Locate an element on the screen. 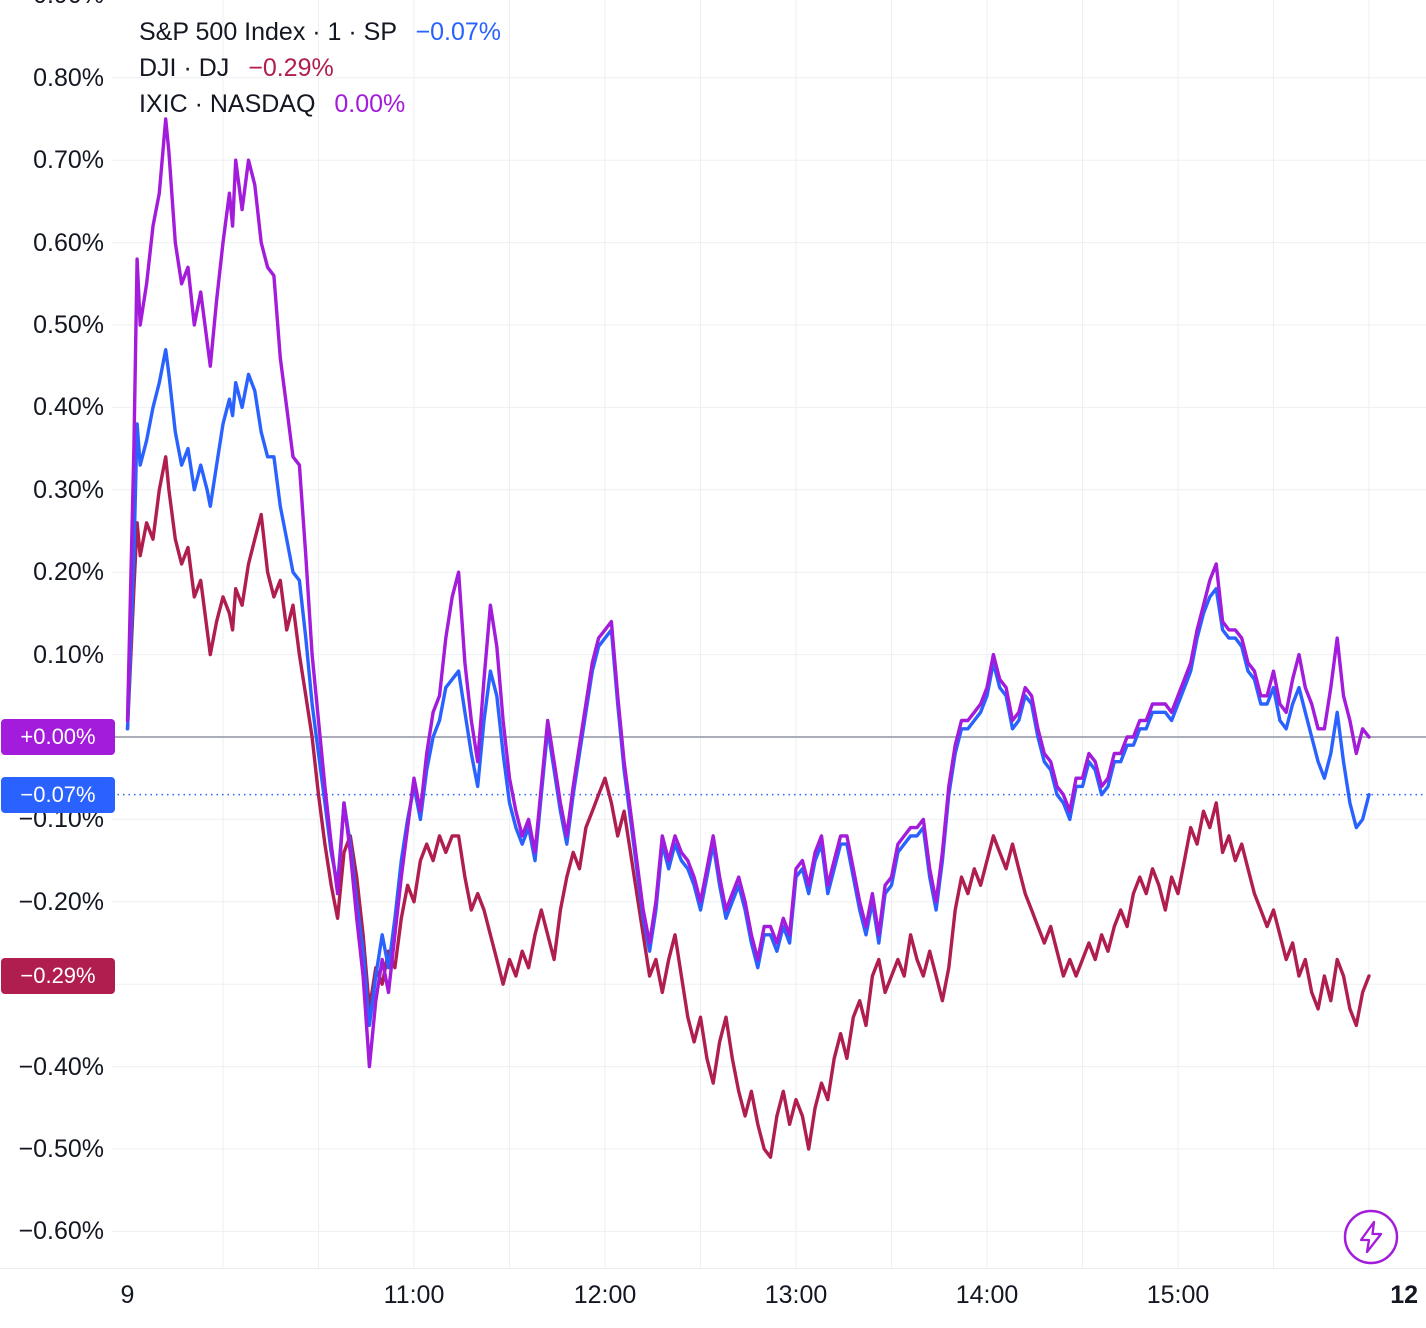  lightning-button is located at coordinates (1371, 1237).